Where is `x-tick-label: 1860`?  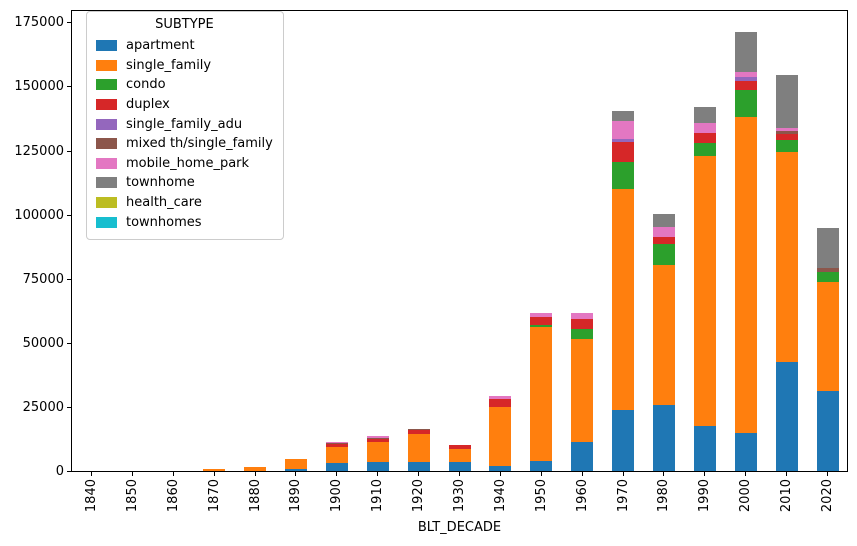
x-tick-label: 1860 is located at coordinates (173, 495).